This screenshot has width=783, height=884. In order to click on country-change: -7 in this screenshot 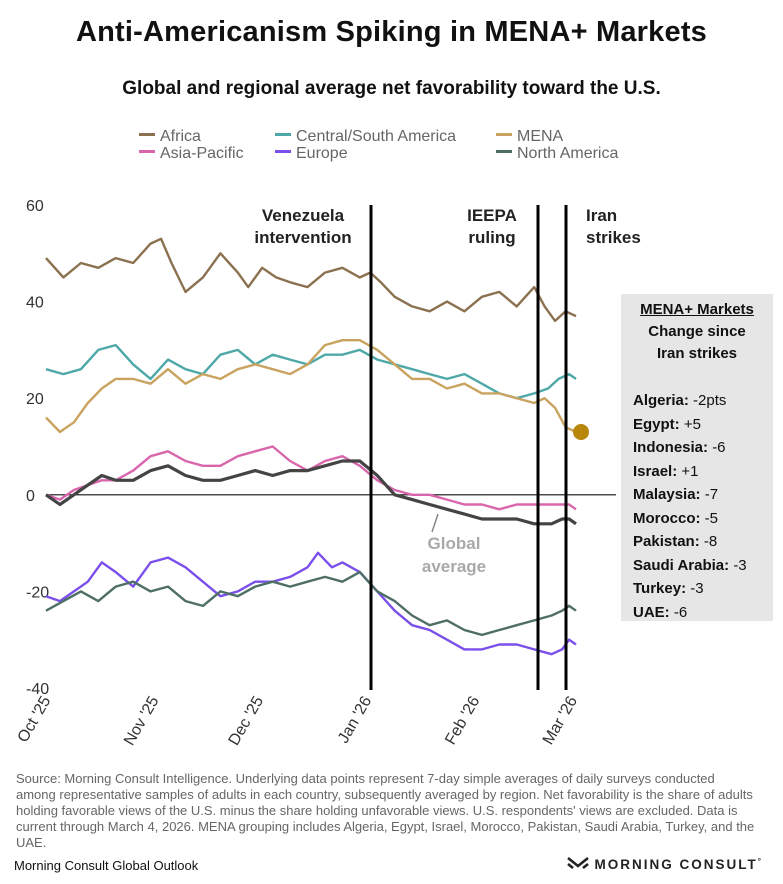, I will do `click(711, 494)`.